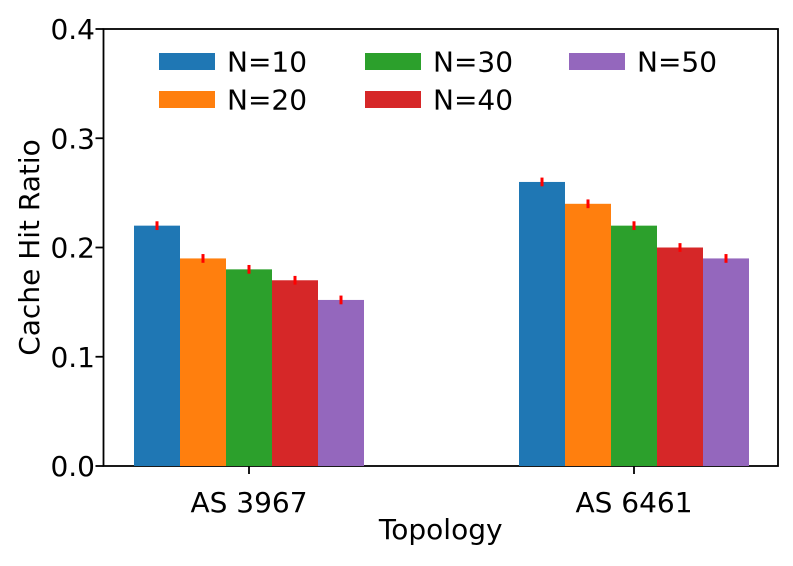 The height and width of the screenshot is (566, 793). Describe the element at coordinates (72, 248) in the screenshot. I see `y-tick-label: 0.2` at that location.